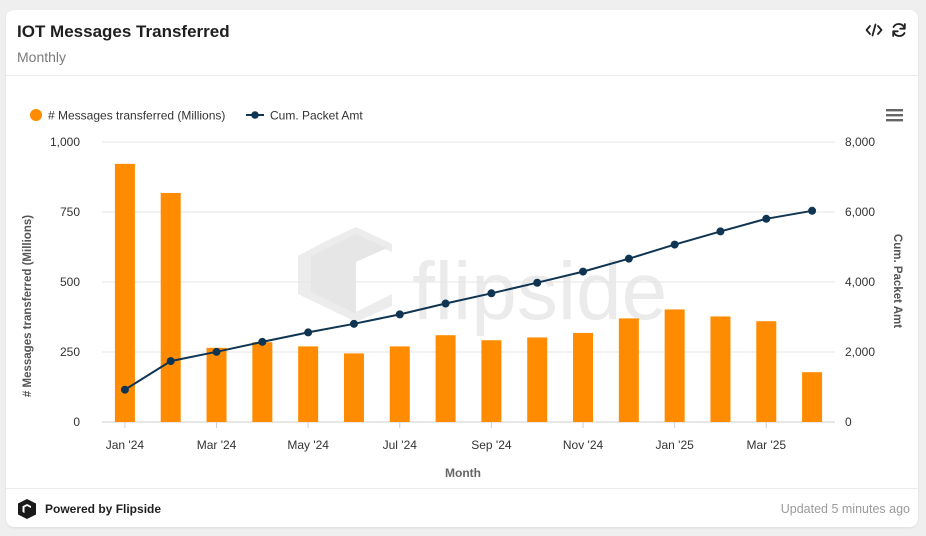 Image resolution: width=926 pixels, height=536 pixels. I want to click on hamburger-menu-icon, so click(894, 115).